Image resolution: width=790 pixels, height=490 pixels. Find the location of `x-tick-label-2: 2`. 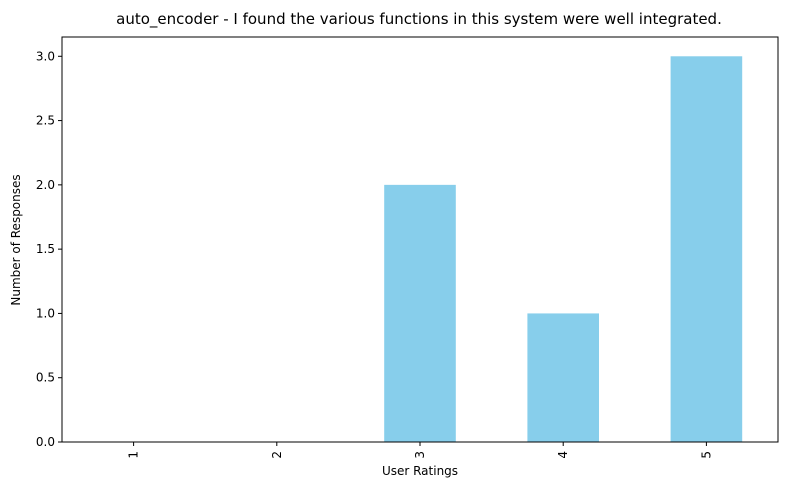

x-tick-label-2: 2 is located at coordinates (277, 455).